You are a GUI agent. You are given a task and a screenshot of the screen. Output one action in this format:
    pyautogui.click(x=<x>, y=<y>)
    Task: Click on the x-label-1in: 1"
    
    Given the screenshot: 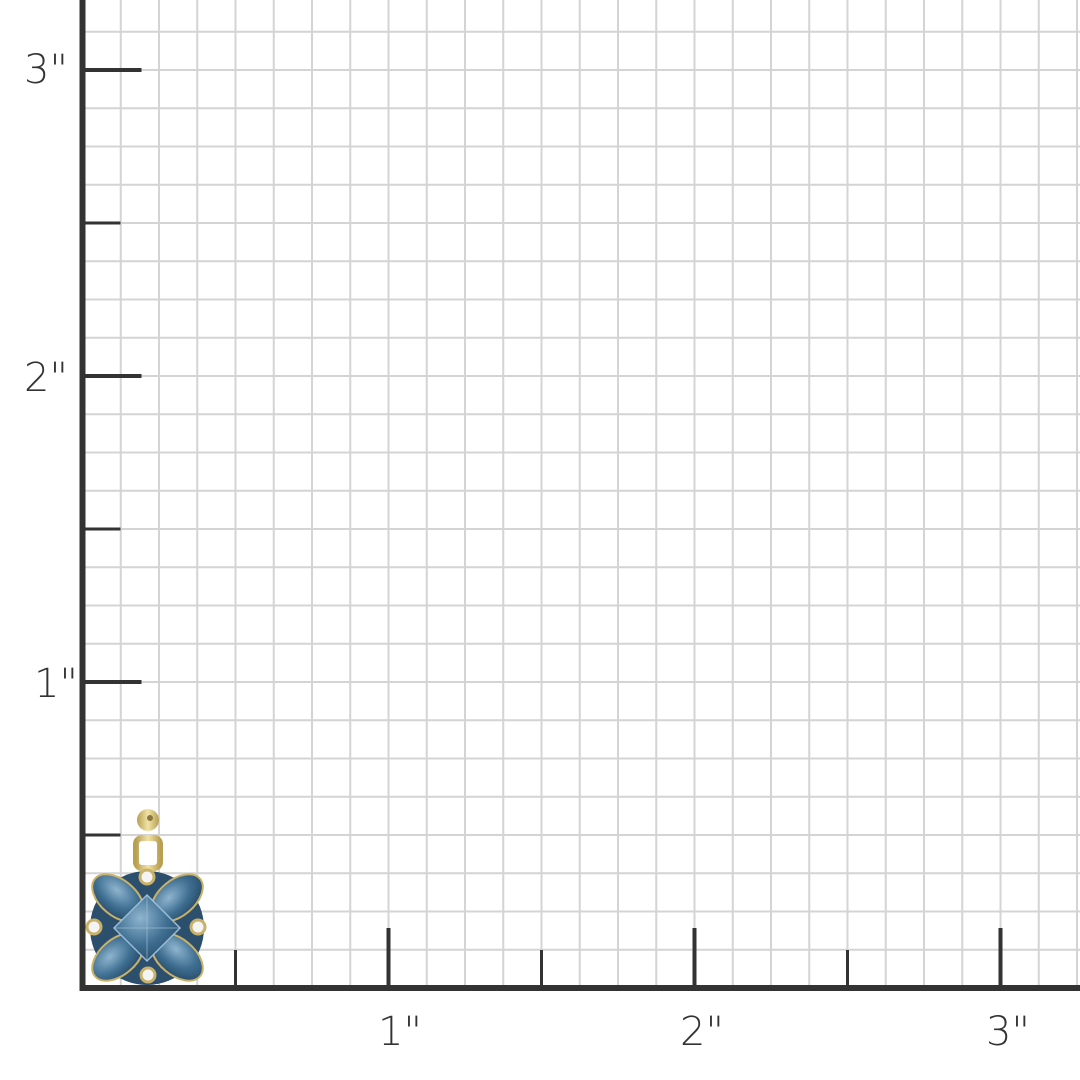 What is the action you would take?
    pyautogui.click(x=400, y=1032)
    